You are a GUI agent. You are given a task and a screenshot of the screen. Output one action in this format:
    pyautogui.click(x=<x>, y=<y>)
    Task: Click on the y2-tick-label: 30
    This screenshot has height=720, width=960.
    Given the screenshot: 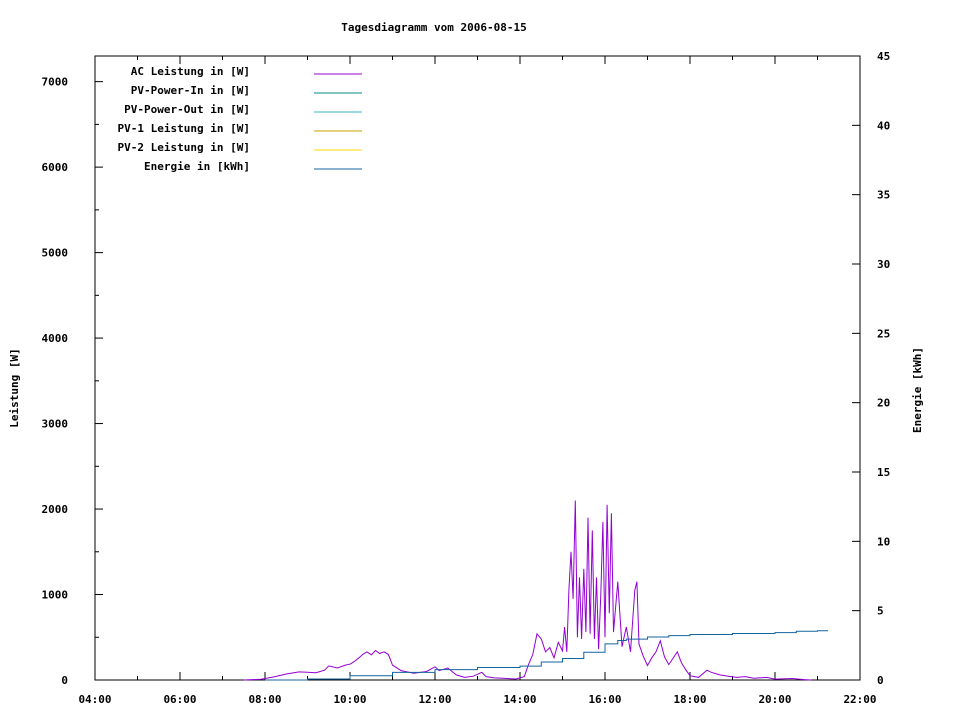 What is the action you would take?
    pyautogui.click(x=883, y=264)
    